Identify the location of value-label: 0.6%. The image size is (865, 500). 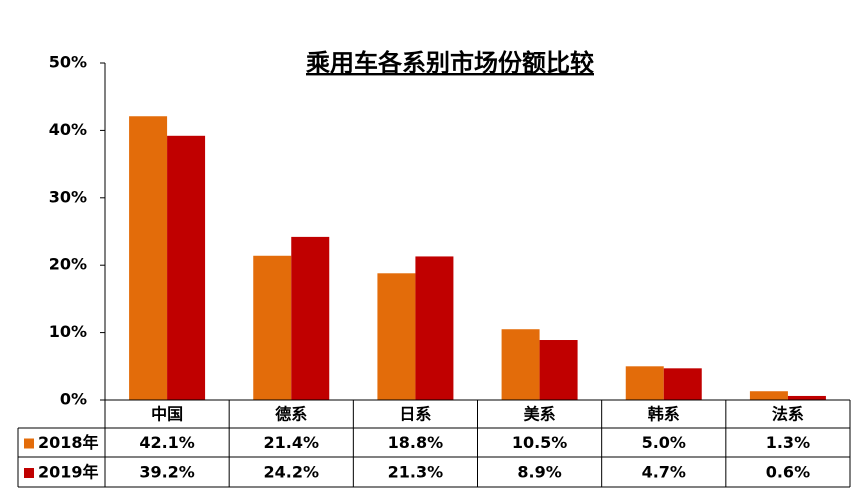
(788, 472).